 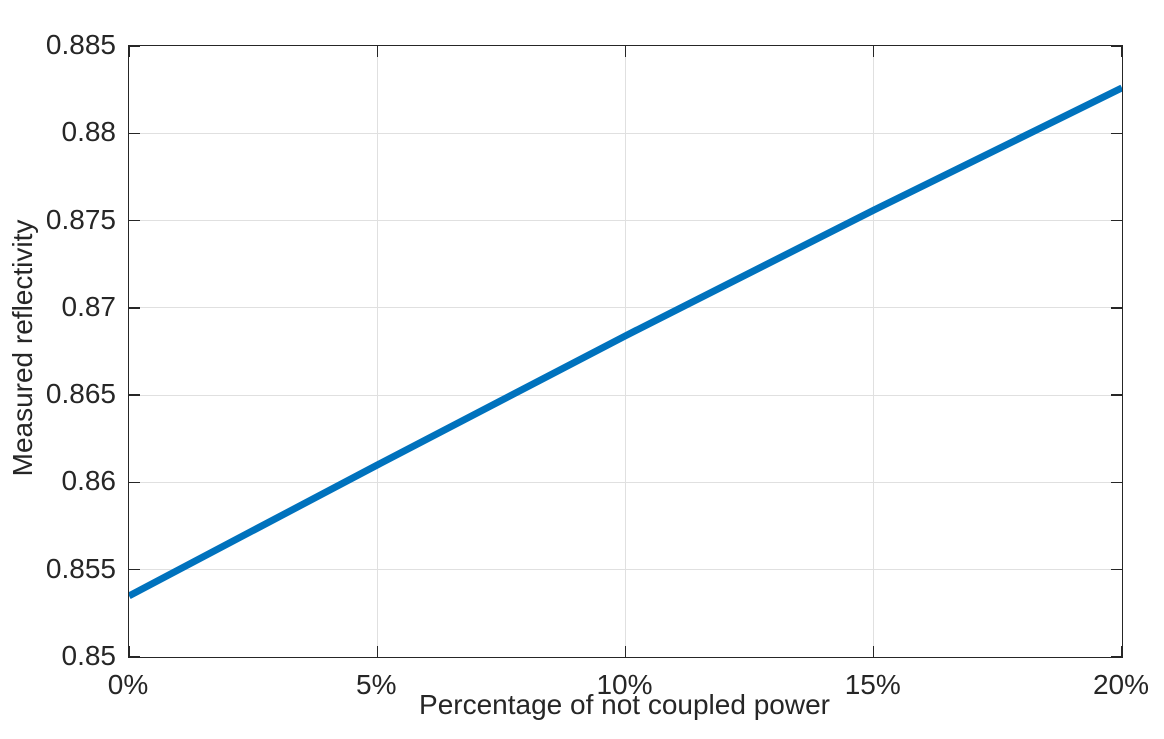 What do you see at coordinates (1121, 684) in the screenshot?
I see `x-tick-label: 20%` at bounding box center [1121, 684].